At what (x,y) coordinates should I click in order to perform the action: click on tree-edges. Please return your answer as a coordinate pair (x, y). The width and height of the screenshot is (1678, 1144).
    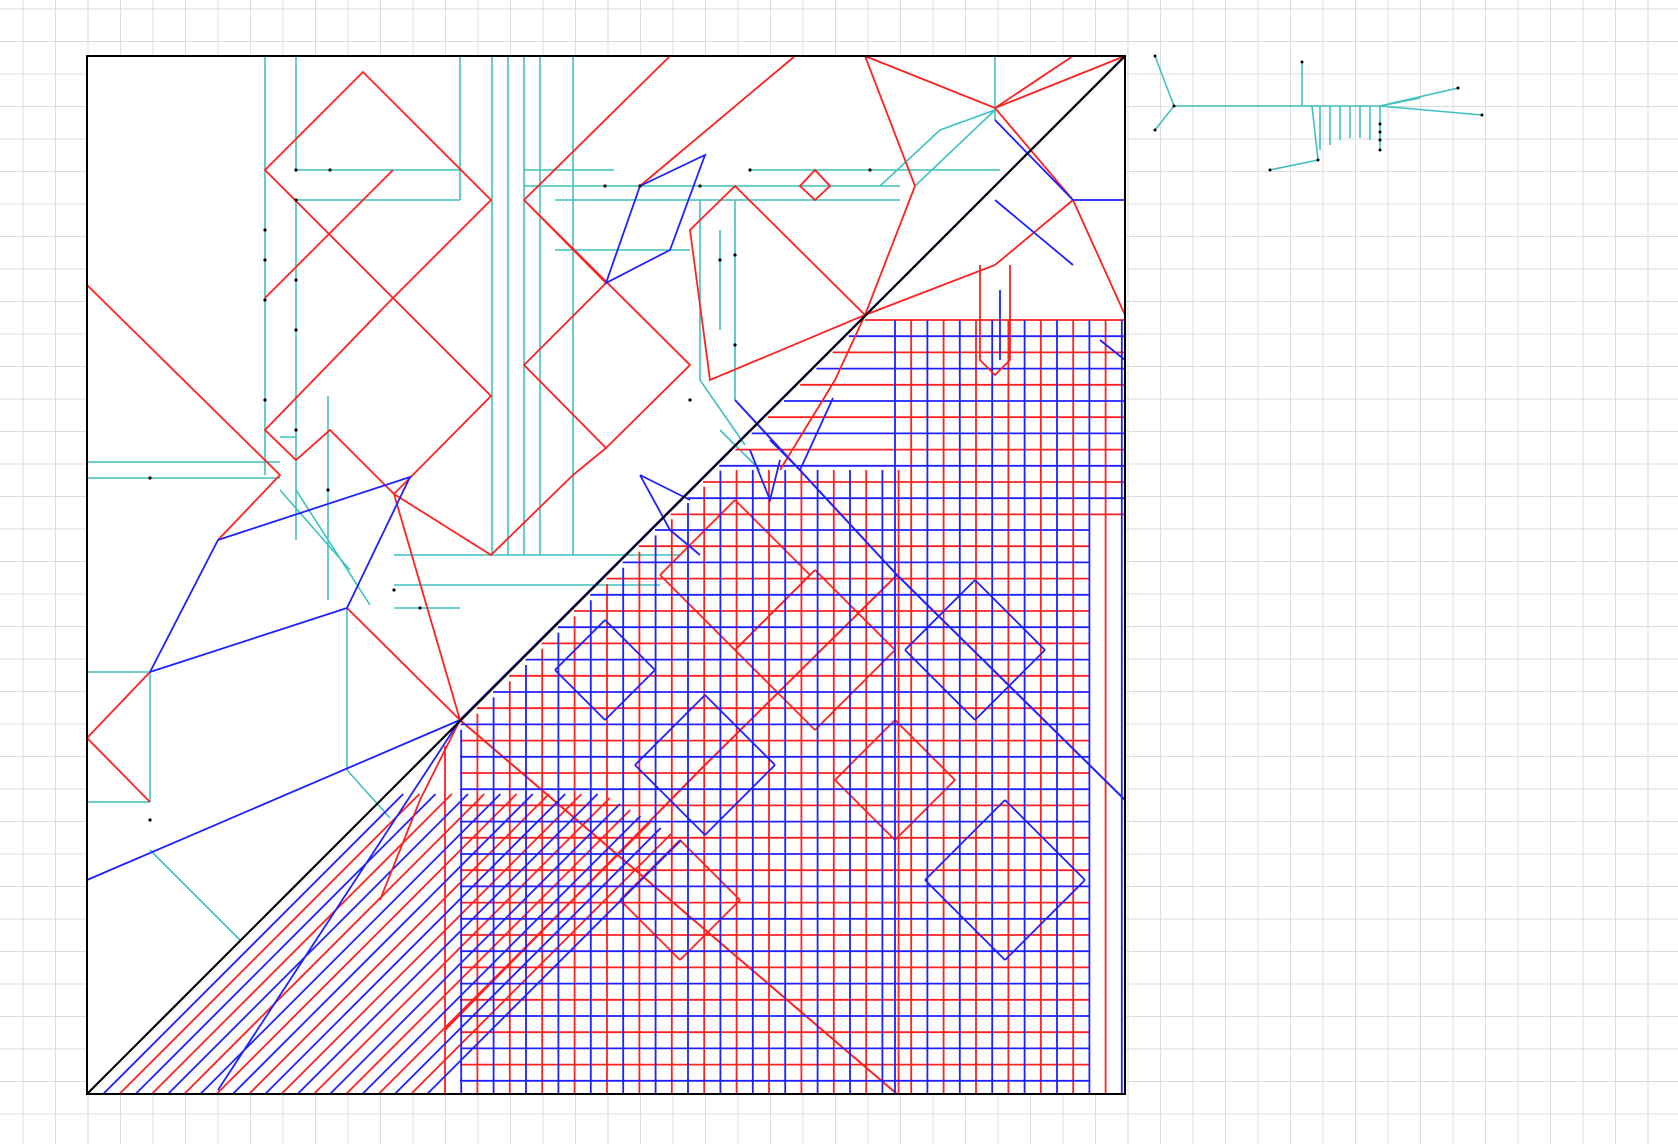
    Looking at the image, I should click on (1318, 113).